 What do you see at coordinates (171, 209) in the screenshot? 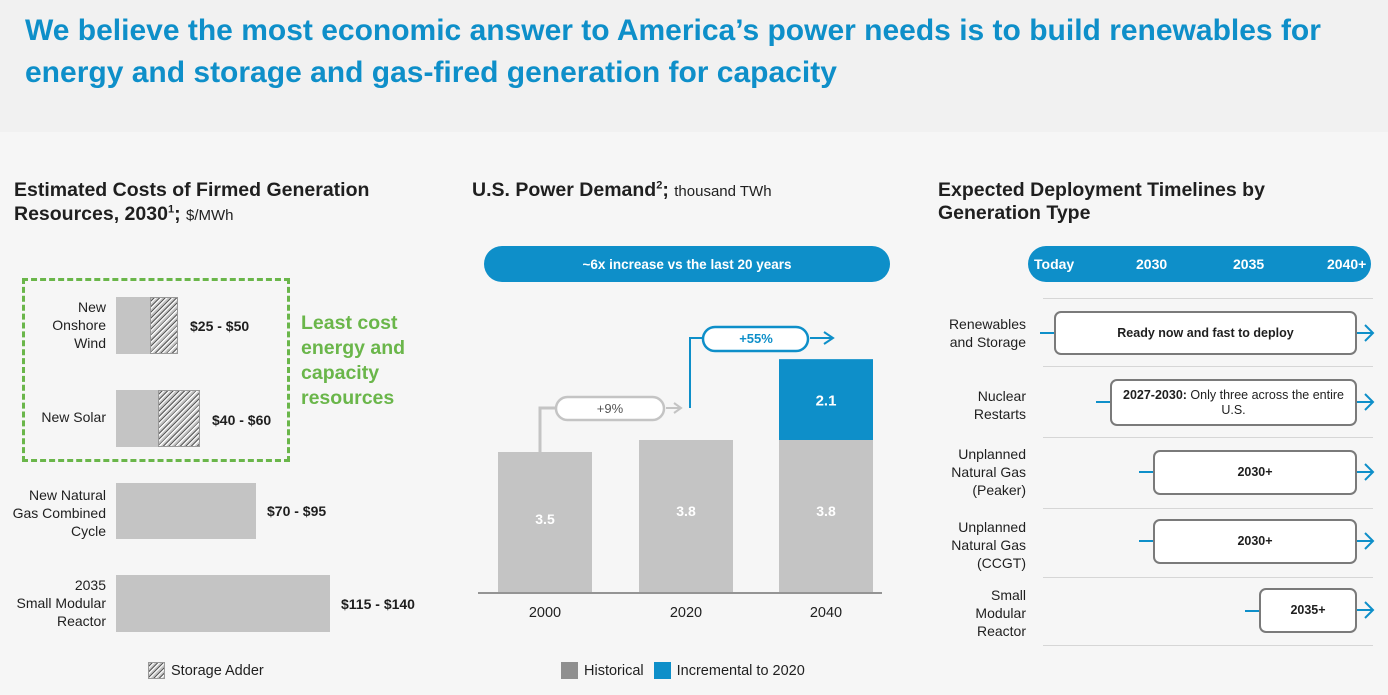
I see `cost-title-footnote: 1` at bounding box center [171, 209].